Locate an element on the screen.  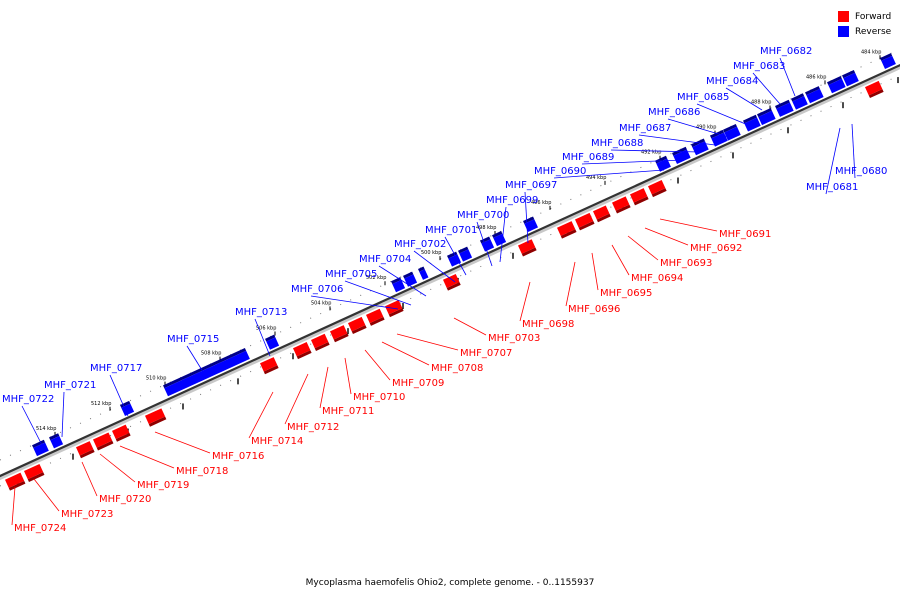
forward-gene-label: MHF_0720 is located at coordinates (125, 499).